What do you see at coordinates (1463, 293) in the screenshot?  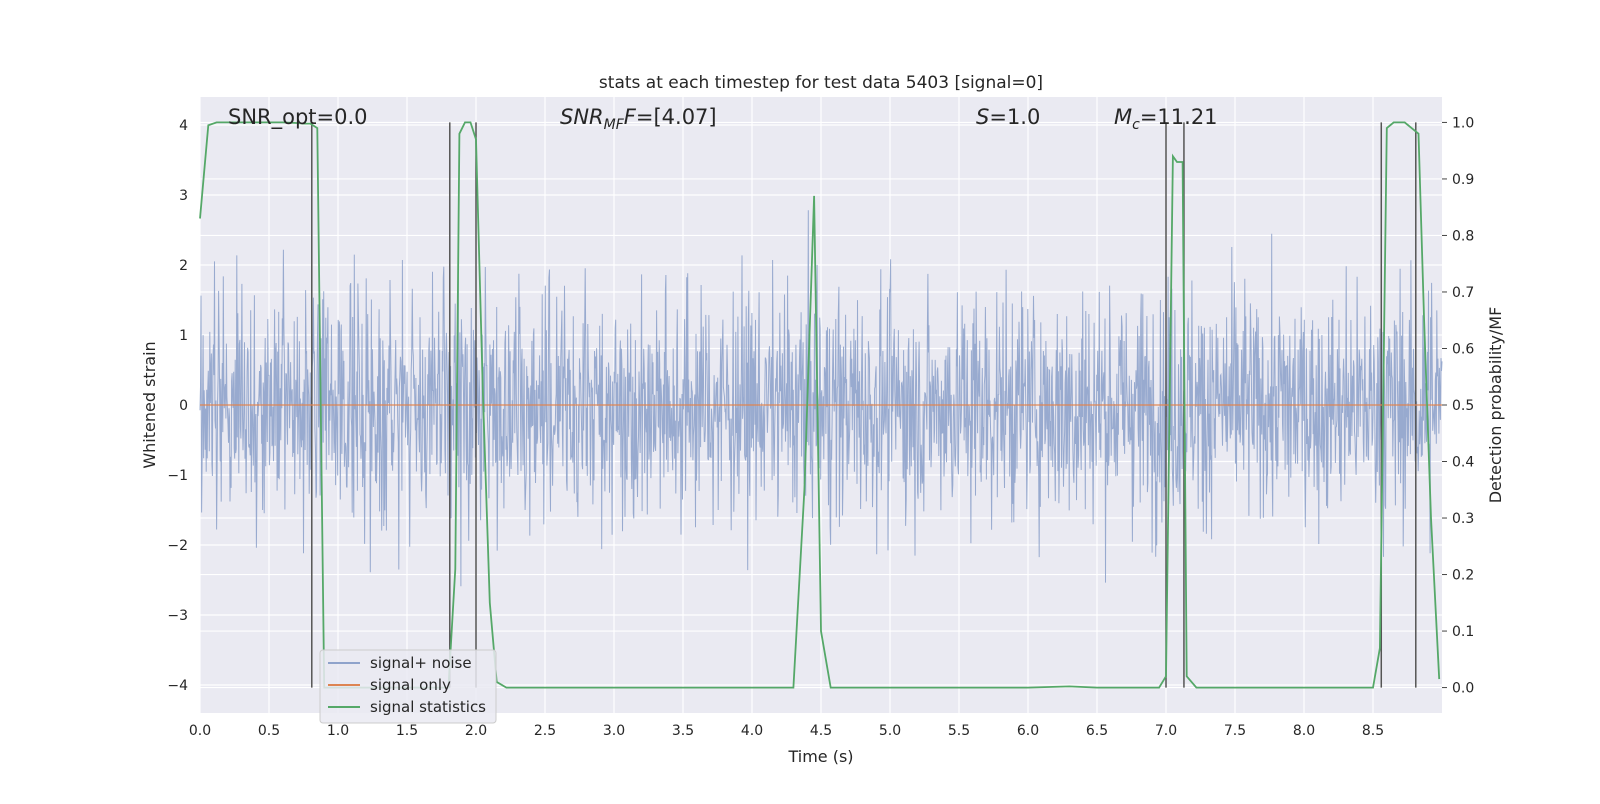 I see `y2-tick-label: 0.7` at bounding box center [1463, 293].